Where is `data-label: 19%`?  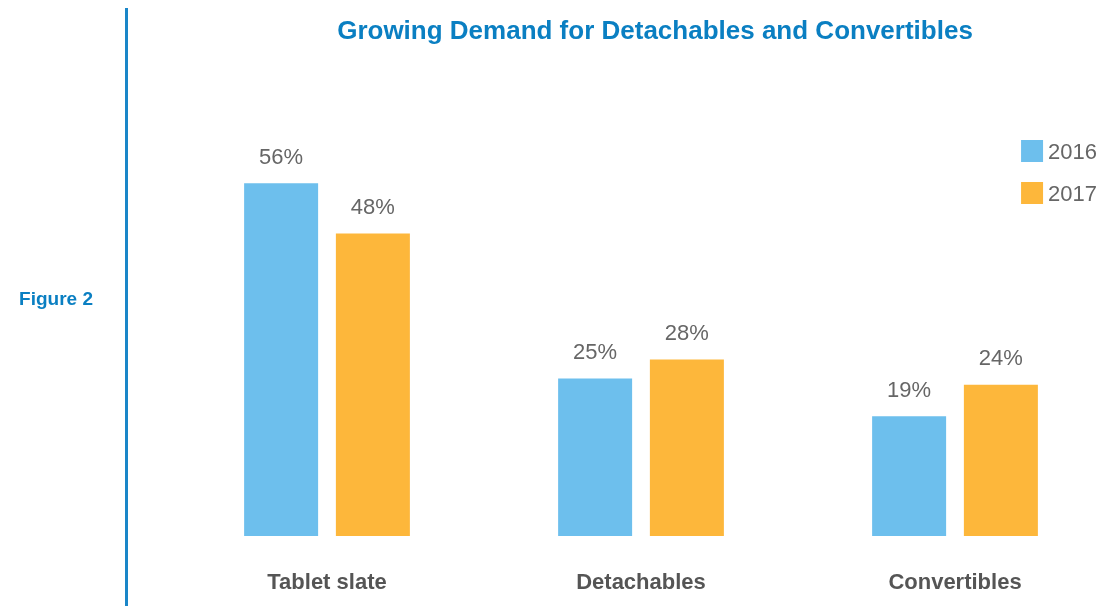
data-label: 19% is located at coordinates (909, 389).